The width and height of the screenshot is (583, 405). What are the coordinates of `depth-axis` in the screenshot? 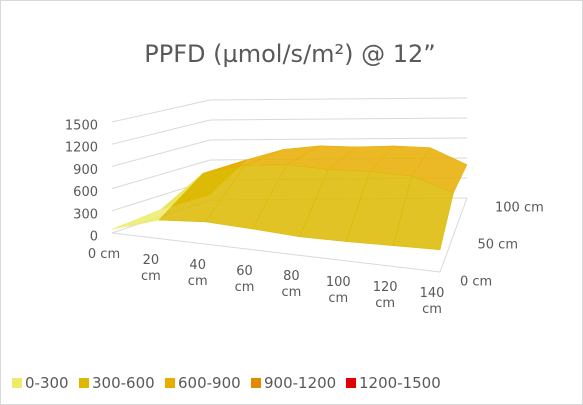 It's located at (453, 235).